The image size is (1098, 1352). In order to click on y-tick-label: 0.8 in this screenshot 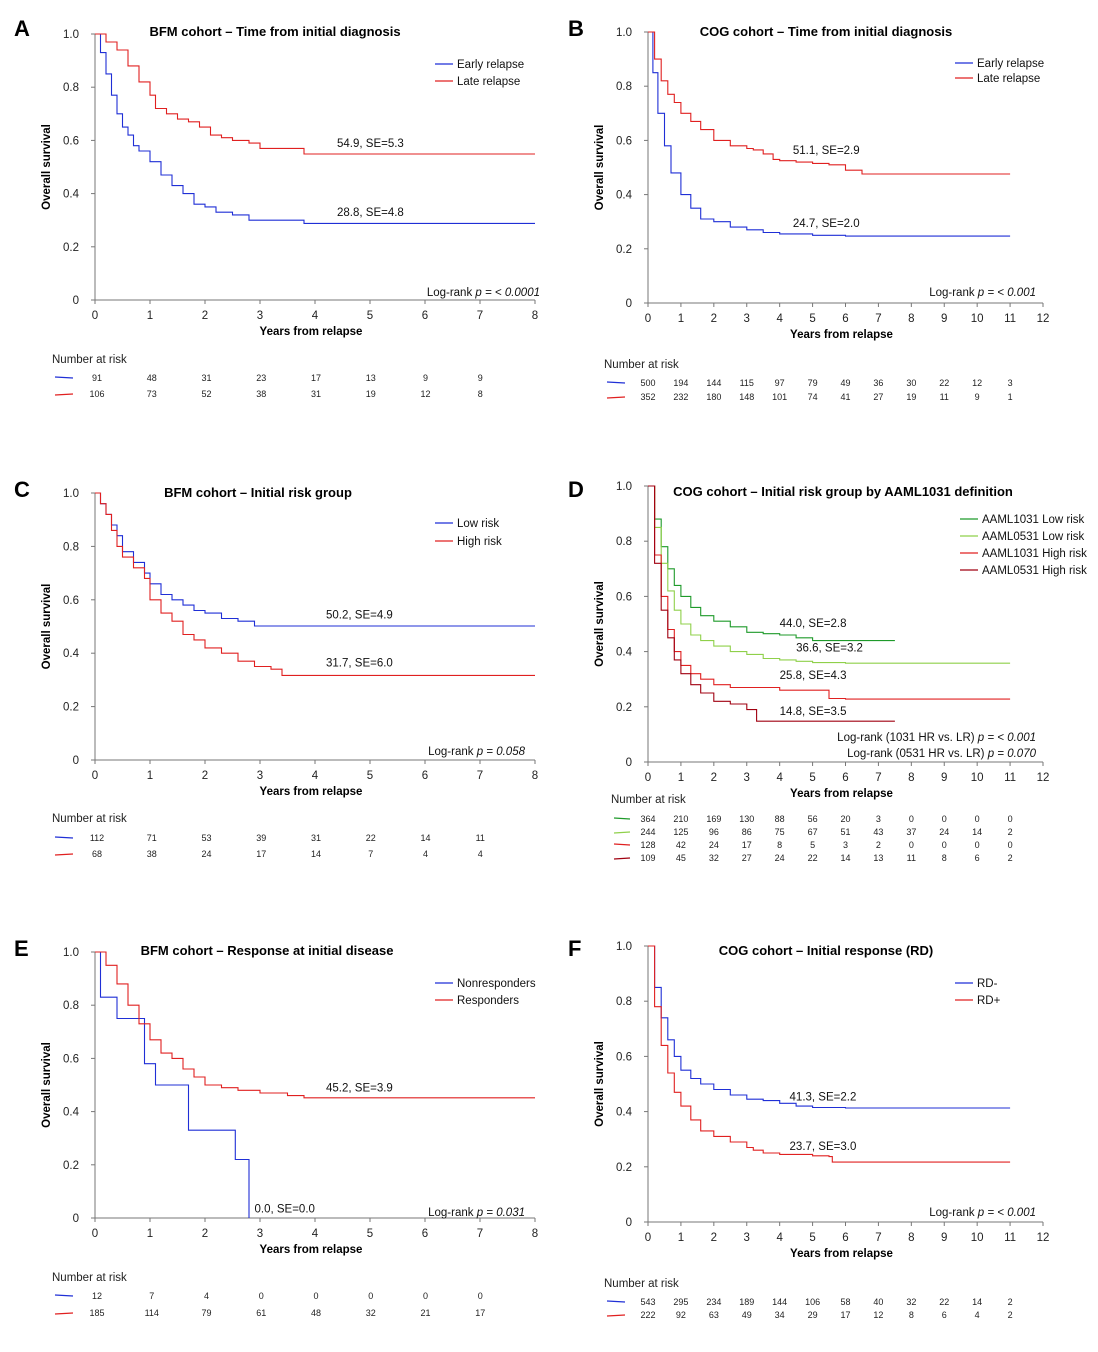, I will do `click(71, 88)`.